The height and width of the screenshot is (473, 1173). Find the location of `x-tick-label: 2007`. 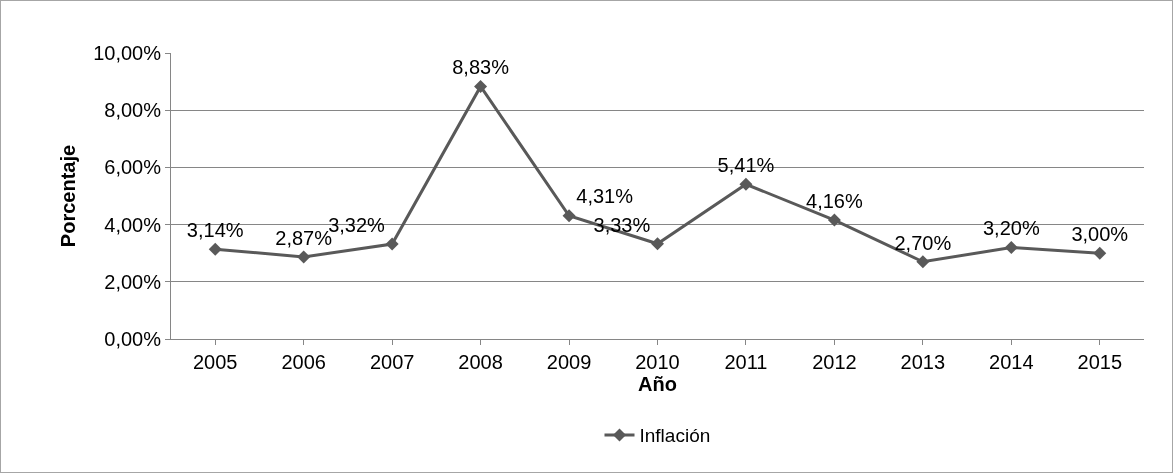

x-tick-label: 2007 is located at coordinates (392, 362).